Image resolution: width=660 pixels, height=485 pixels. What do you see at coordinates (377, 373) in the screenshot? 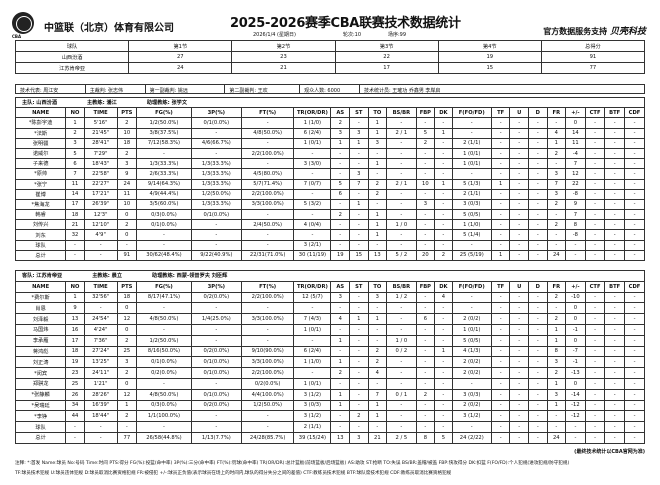
I see `stat-cell: 4` at bounding box center [377, 373].